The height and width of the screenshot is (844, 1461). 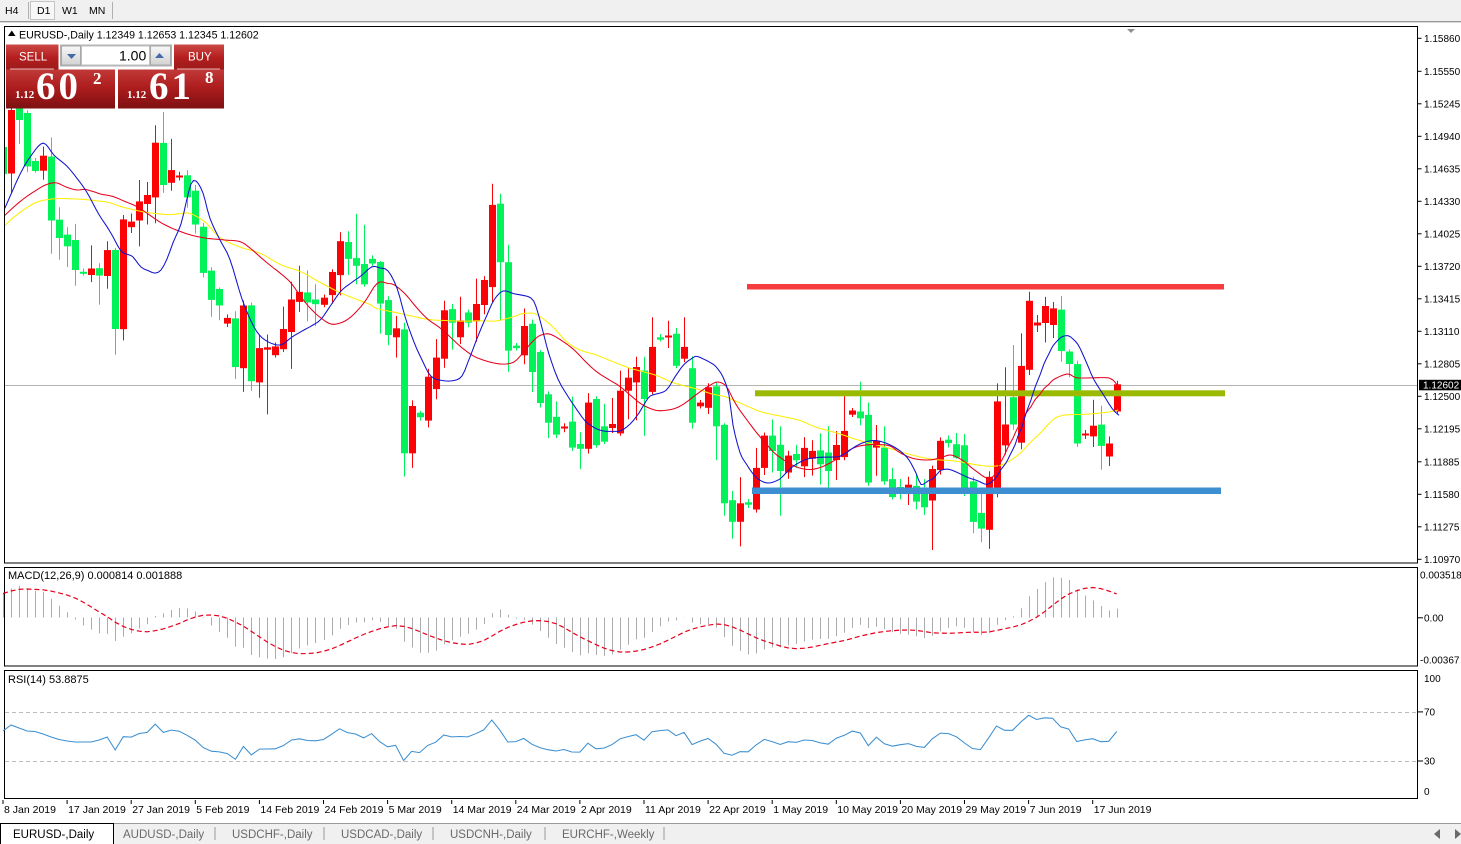 What do you see at coordinates (1427, 792) in the screenshot?
I see `svg-text: 0` at bounding box center [1427, 792].